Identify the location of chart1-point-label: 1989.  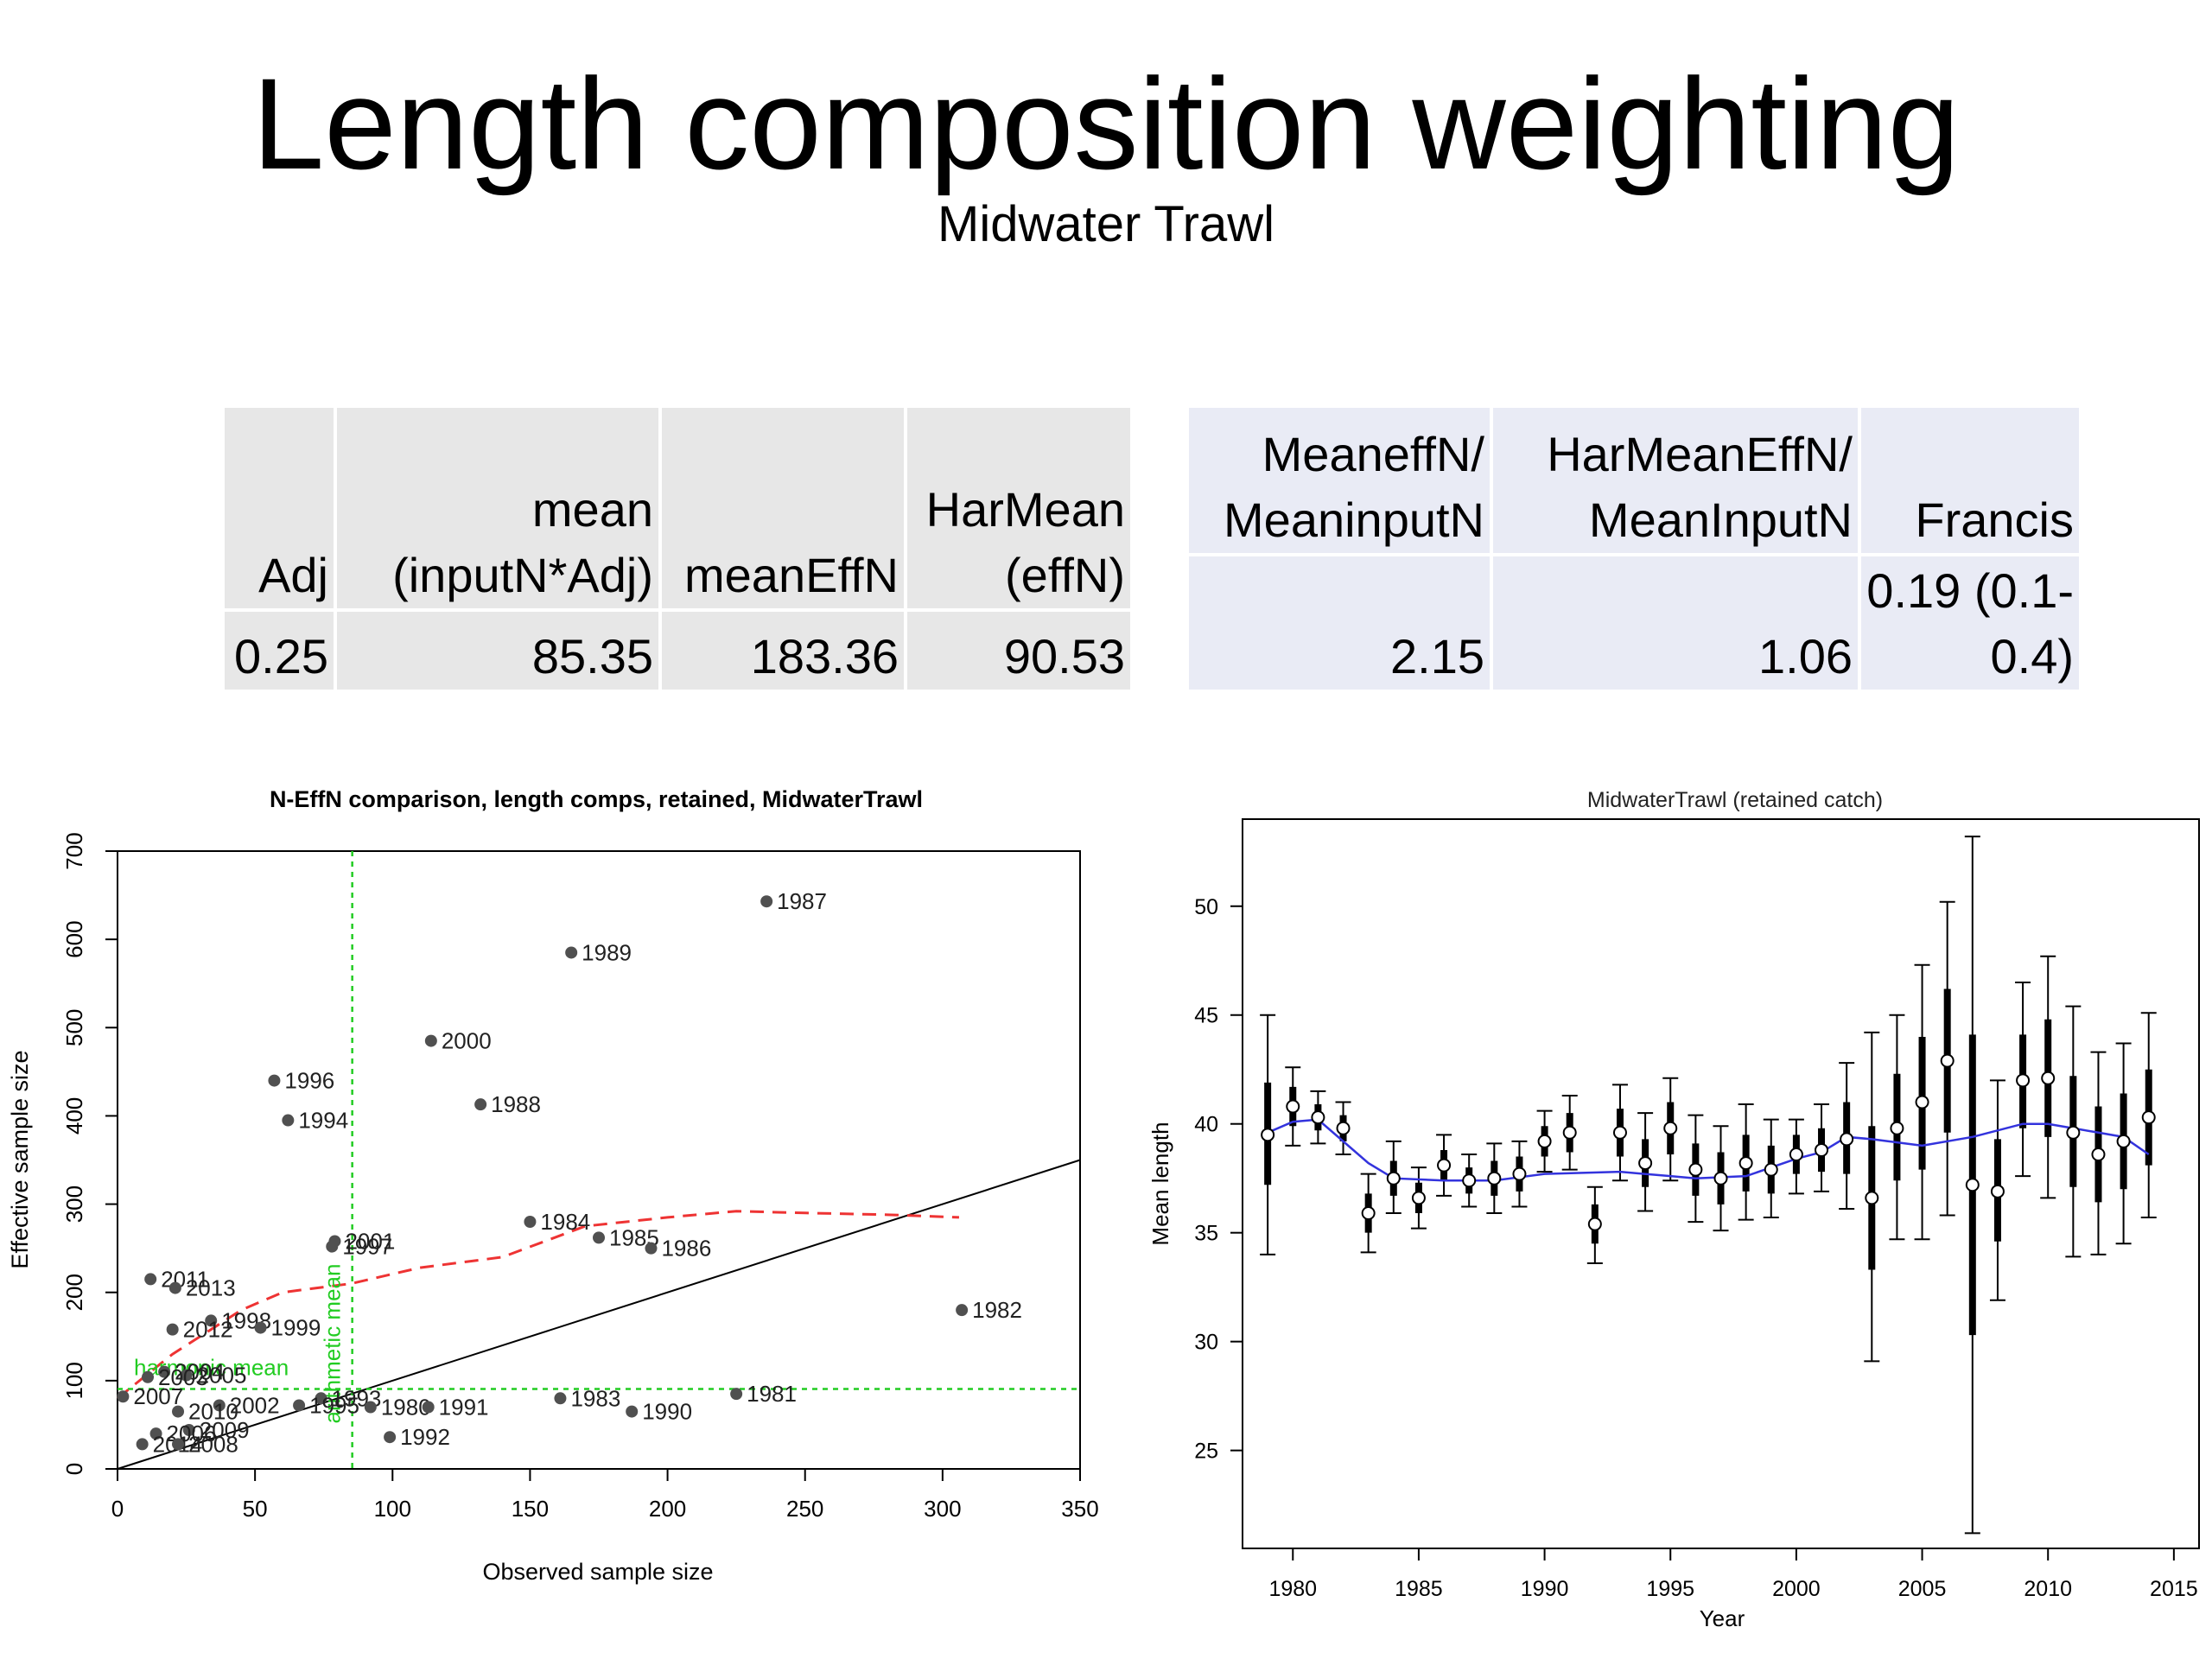
(607, 952).